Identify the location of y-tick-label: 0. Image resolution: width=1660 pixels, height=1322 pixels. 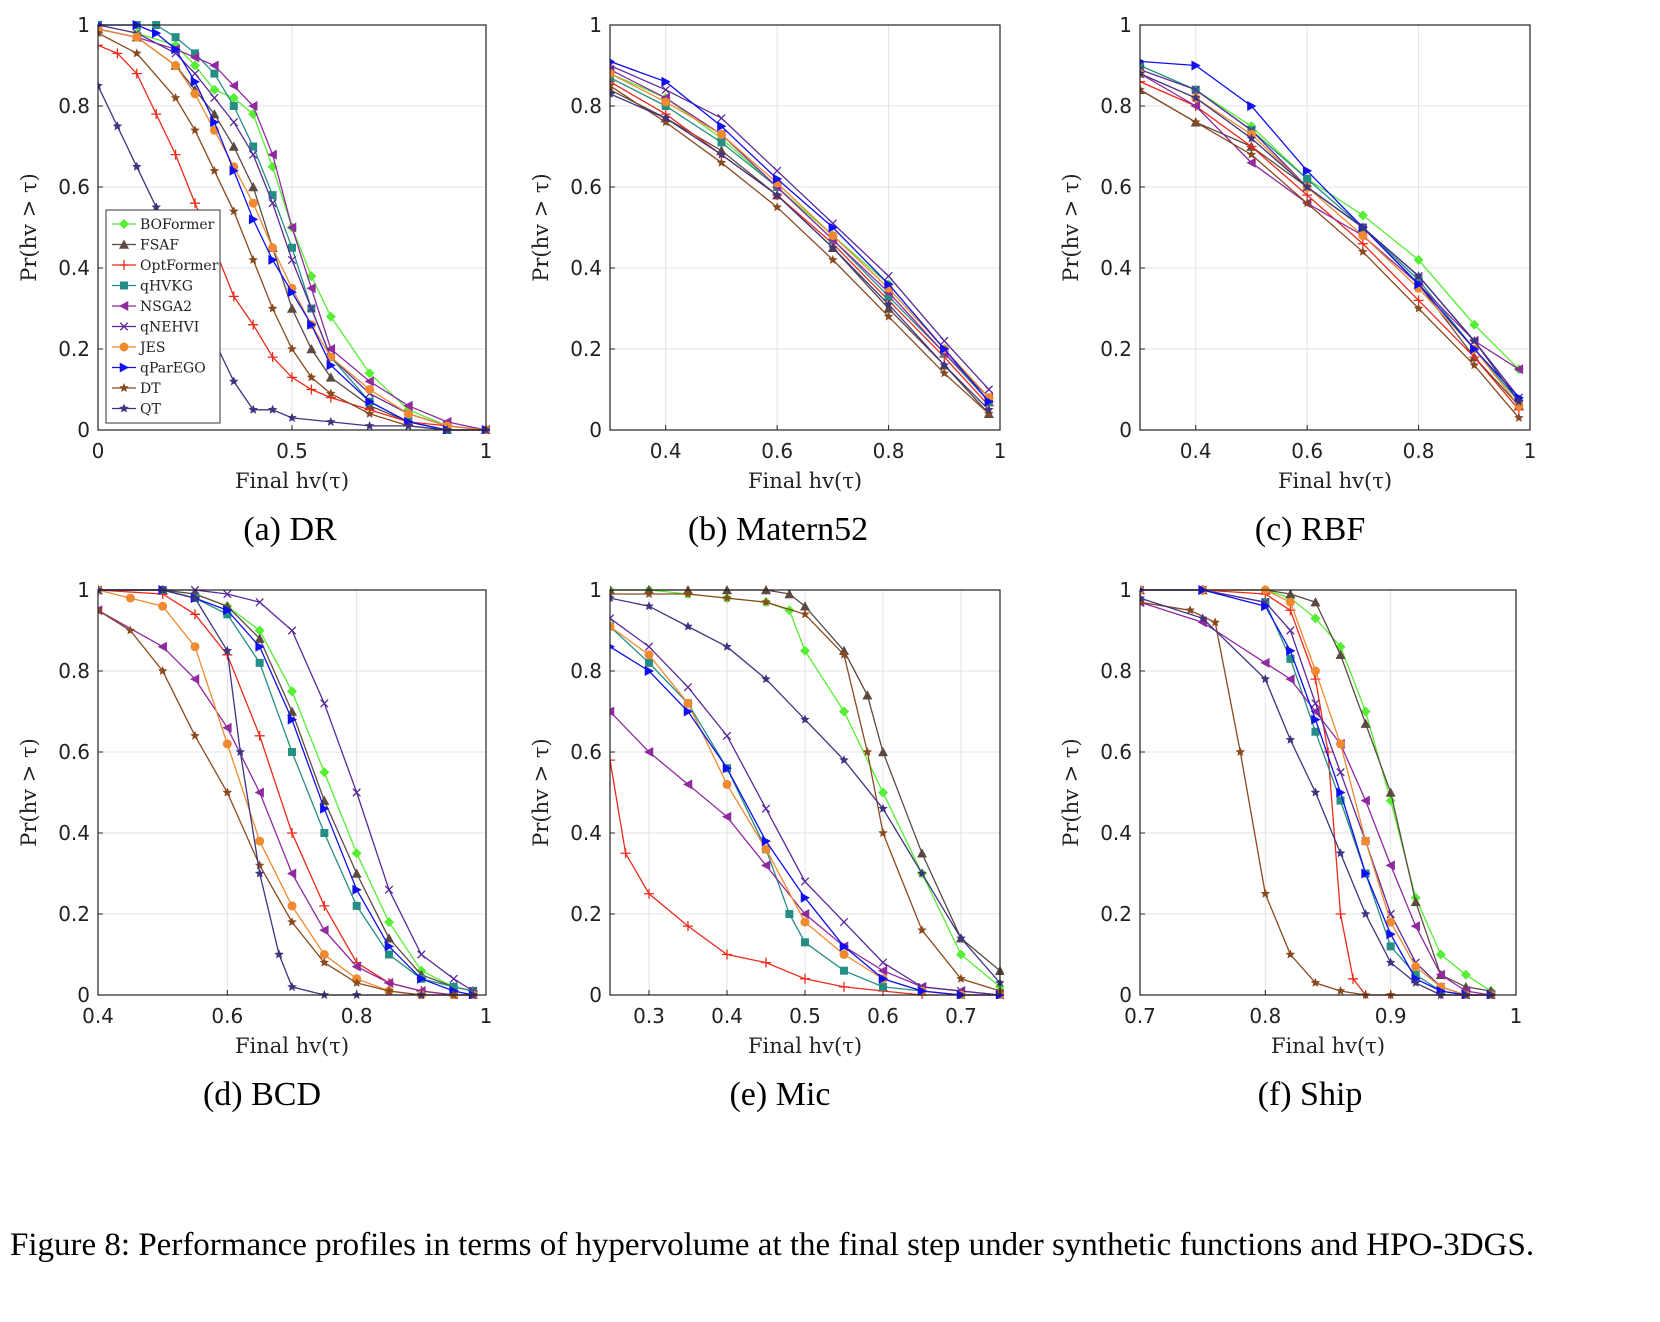
(595, 430).